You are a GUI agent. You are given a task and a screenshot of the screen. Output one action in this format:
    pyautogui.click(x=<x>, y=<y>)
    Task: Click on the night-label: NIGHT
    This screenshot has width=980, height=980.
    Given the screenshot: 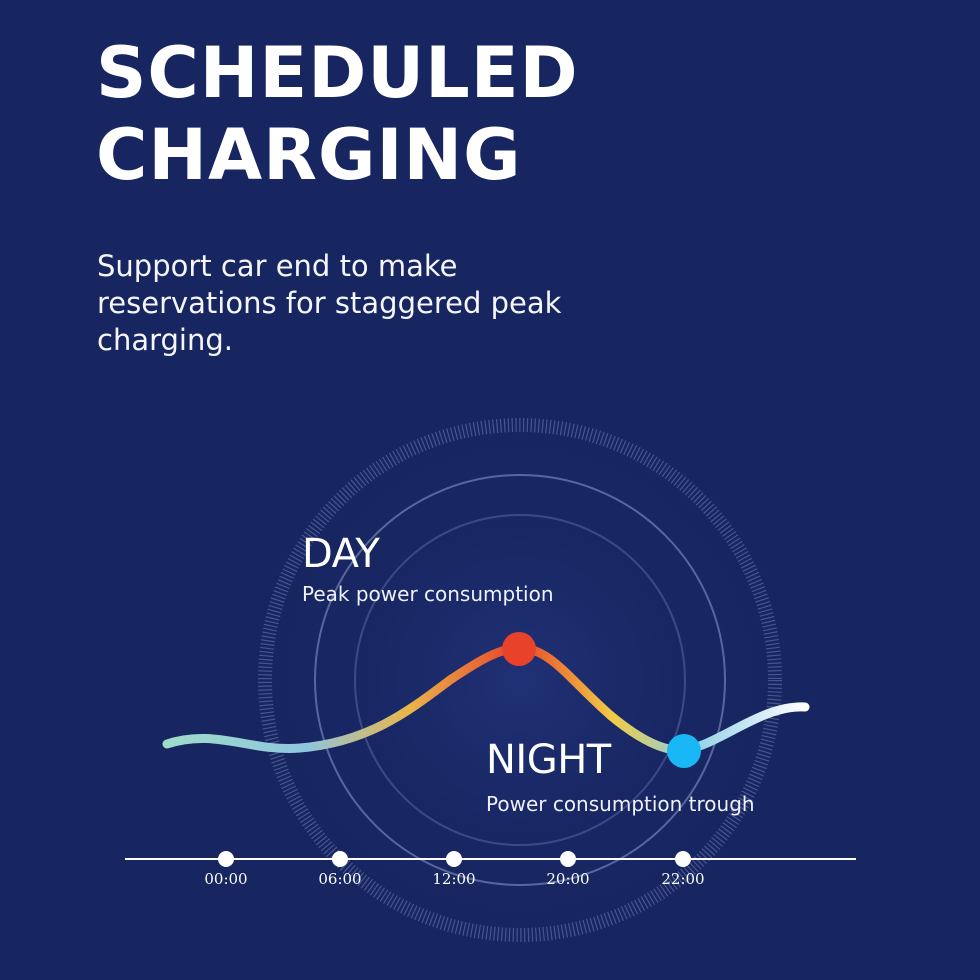 What is the action you would take?
    pyautogui.click(x=548, y=760)
    